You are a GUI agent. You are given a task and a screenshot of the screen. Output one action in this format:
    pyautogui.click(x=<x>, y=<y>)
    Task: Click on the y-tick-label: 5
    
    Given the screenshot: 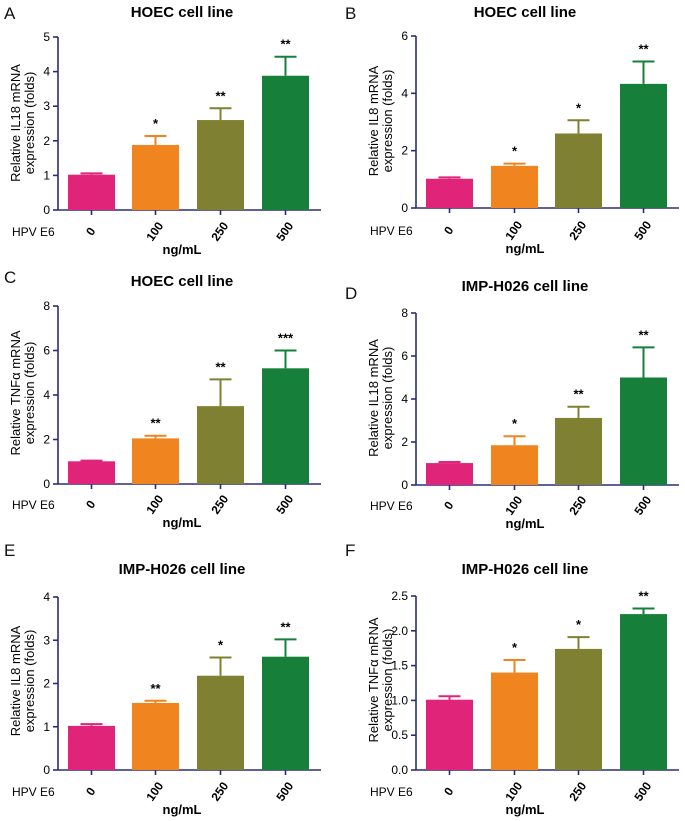 What is the action you would take?
    pyautogui.click(x=46, y=37)
    